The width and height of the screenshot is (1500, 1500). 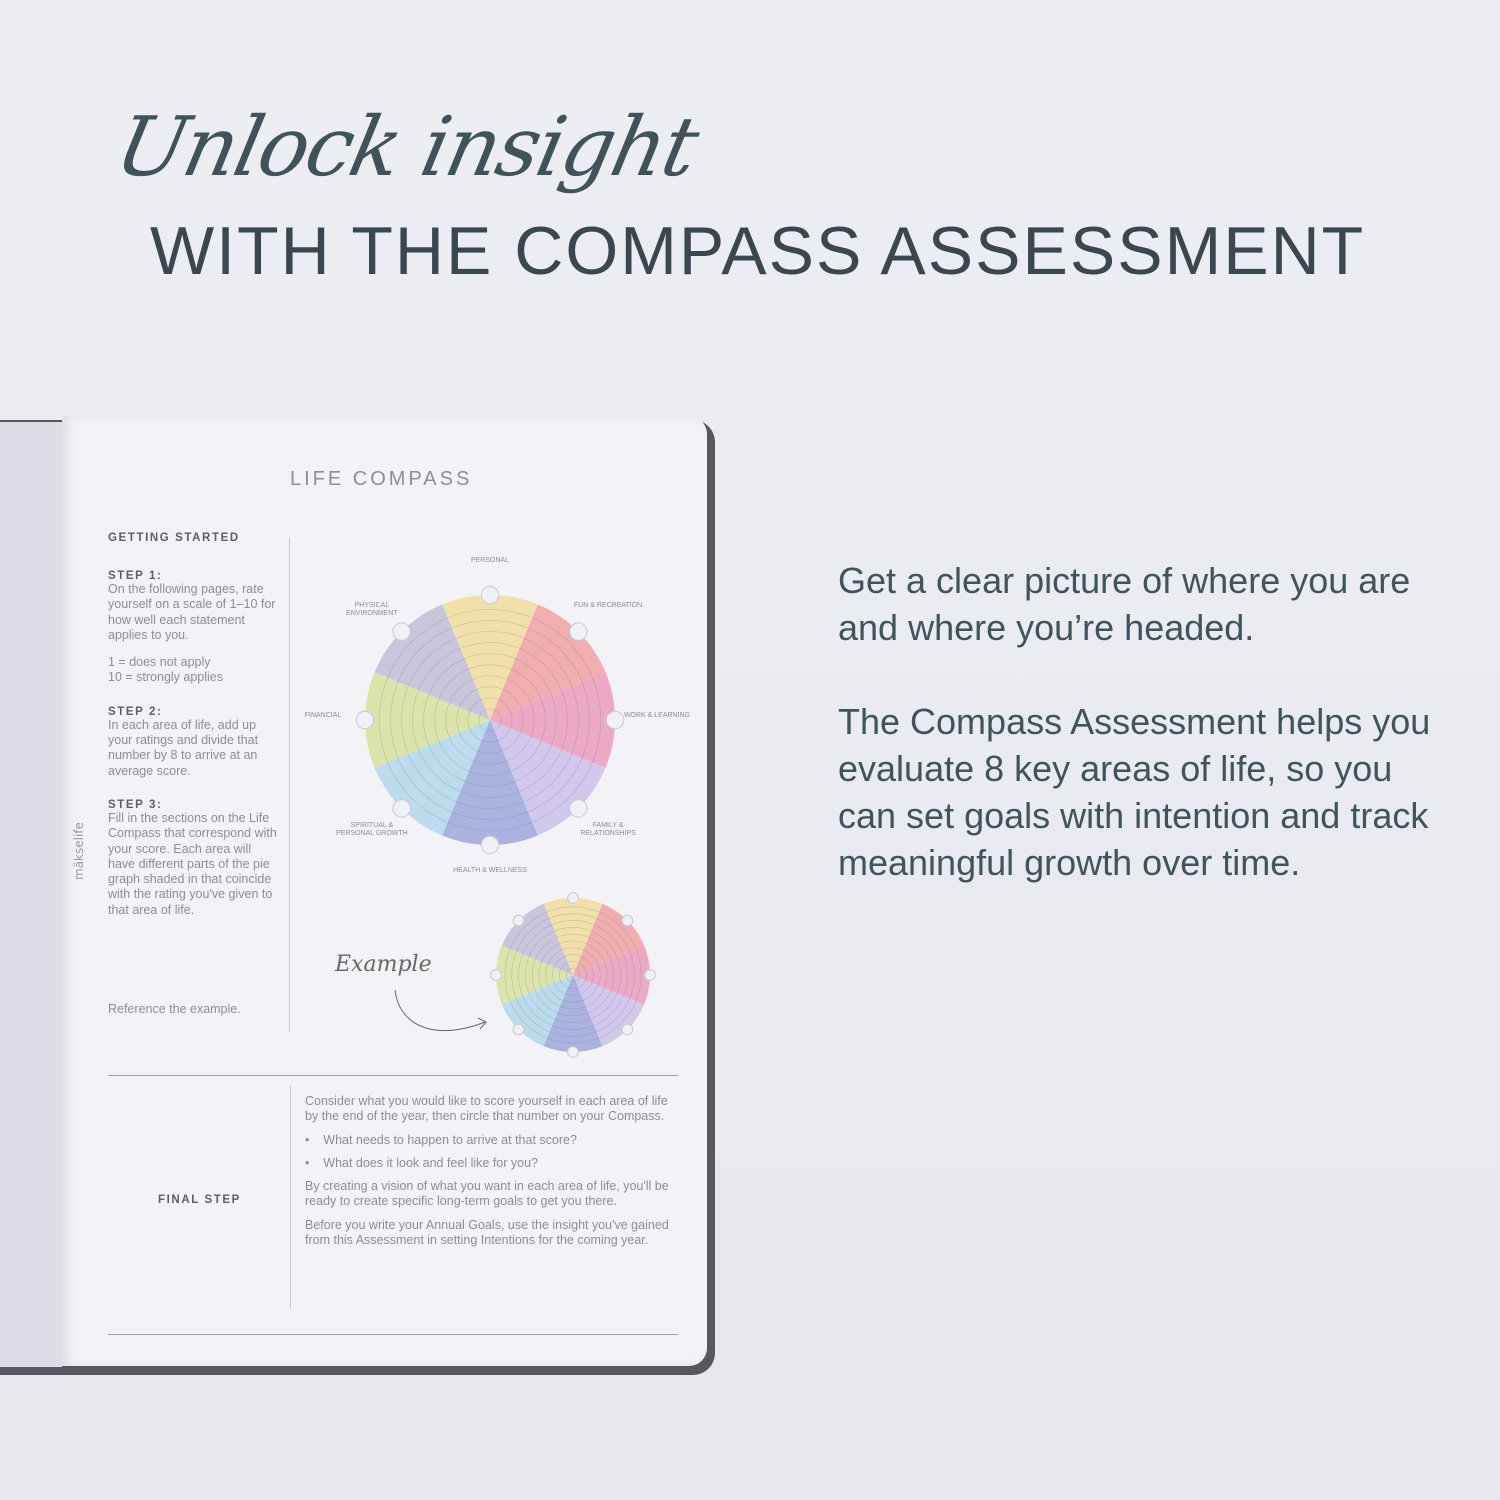 I want to click on example-arrow-icon, so click(x=440, y=1010).